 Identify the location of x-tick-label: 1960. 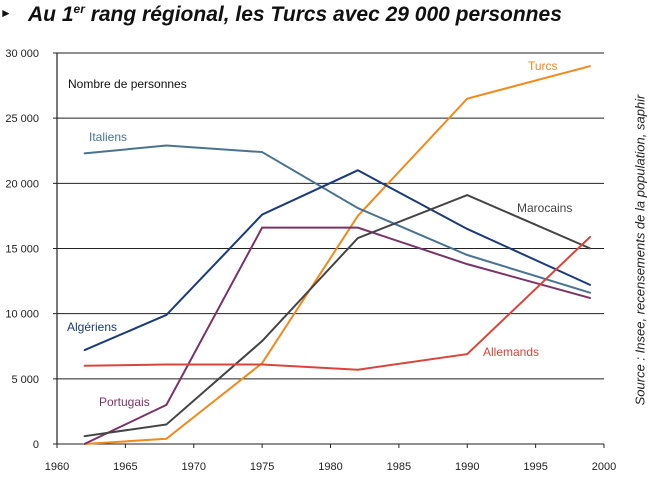
(57, 467).